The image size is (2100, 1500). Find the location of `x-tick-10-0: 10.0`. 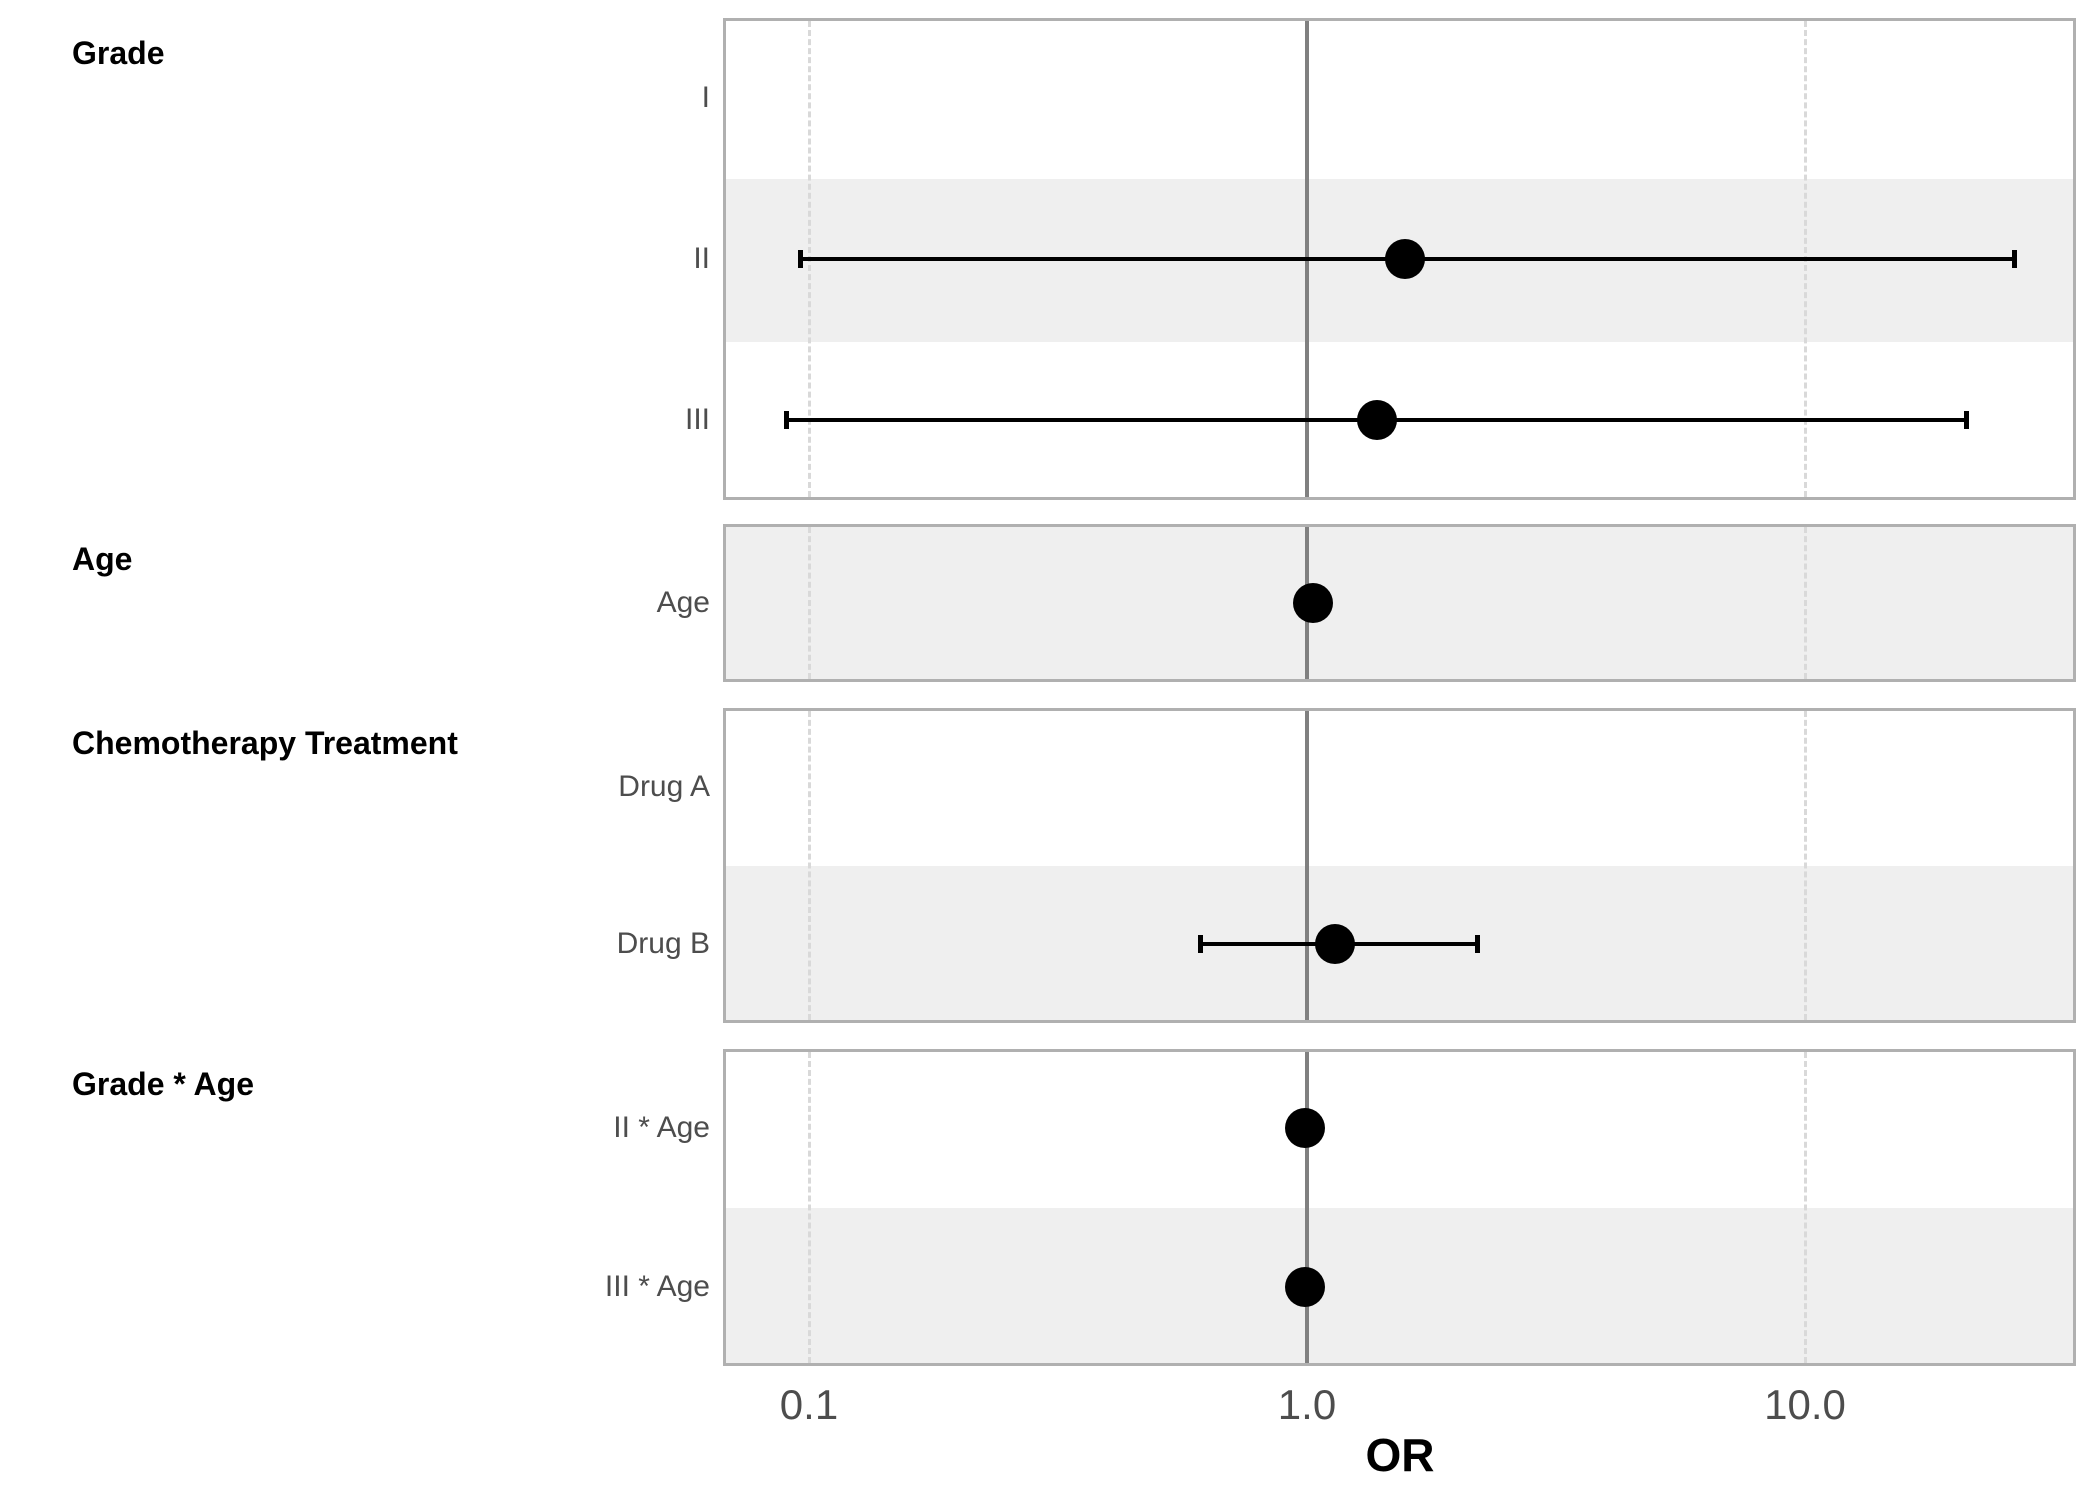

x-tick-10-0: 10.0 is located at coordinates (1805, 1404).